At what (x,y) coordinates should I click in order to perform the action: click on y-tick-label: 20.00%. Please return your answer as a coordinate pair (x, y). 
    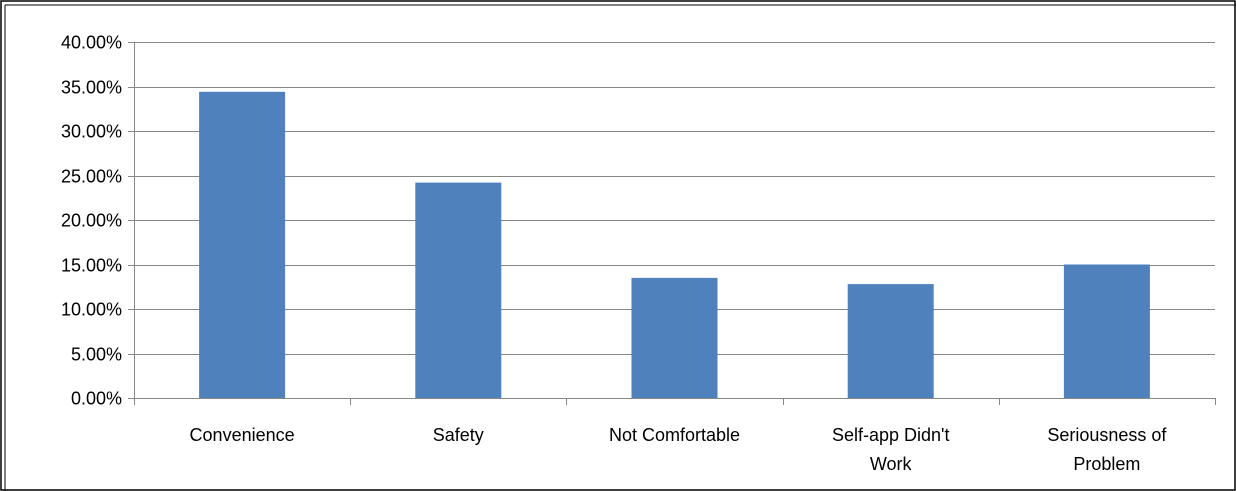
    Looking at the image, I should click on (91, 221).